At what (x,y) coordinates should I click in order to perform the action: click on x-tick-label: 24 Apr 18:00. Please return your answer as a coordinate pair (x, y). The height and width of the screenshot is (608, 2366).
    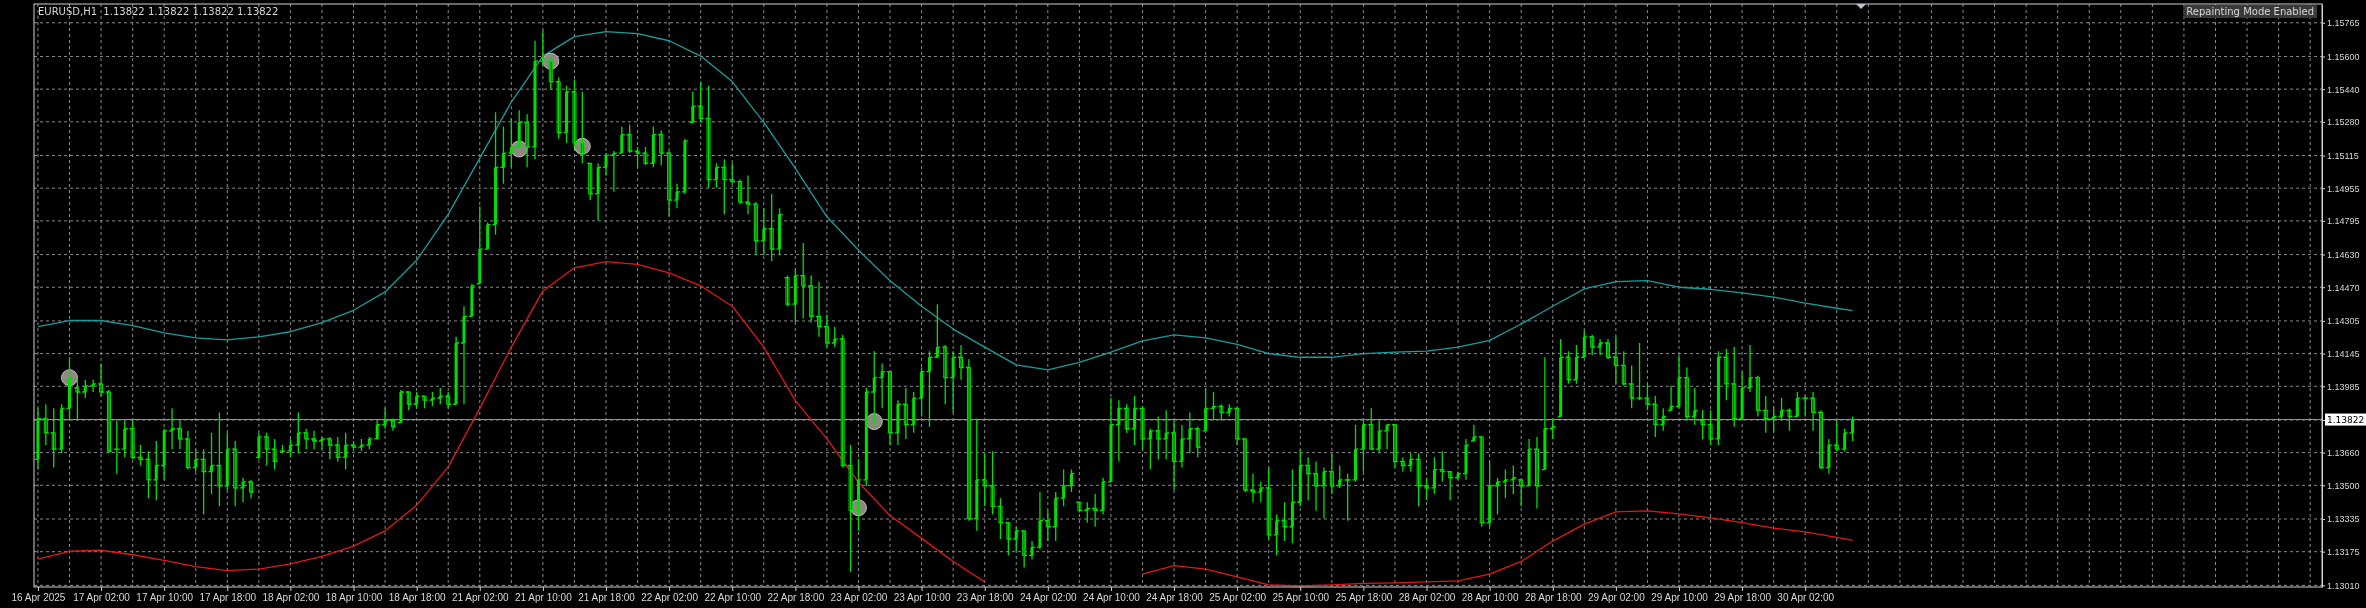
    Looking at the image, I should click on (1175, 598).